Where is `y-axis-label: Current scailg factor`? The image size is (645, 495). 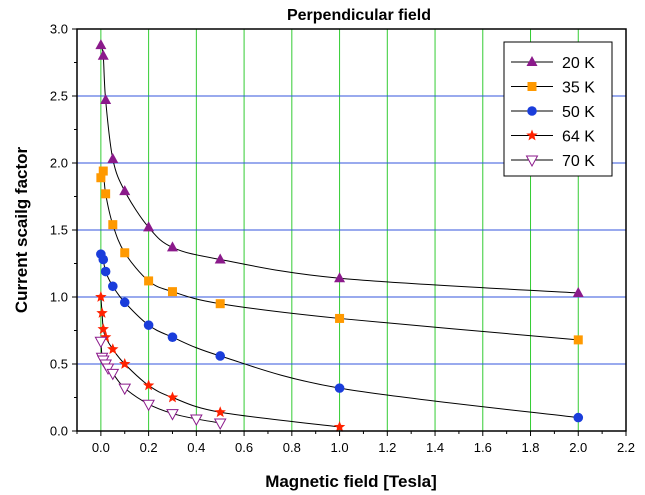 y-axis-label: Current scailg factor is located at coordinates (21, 229).